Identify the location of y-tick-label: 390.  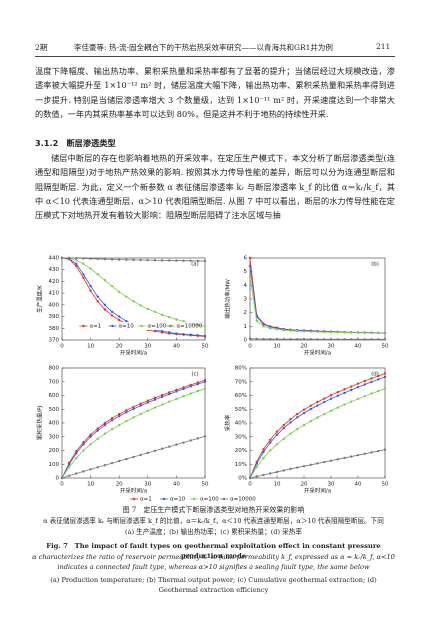
(54, 317).